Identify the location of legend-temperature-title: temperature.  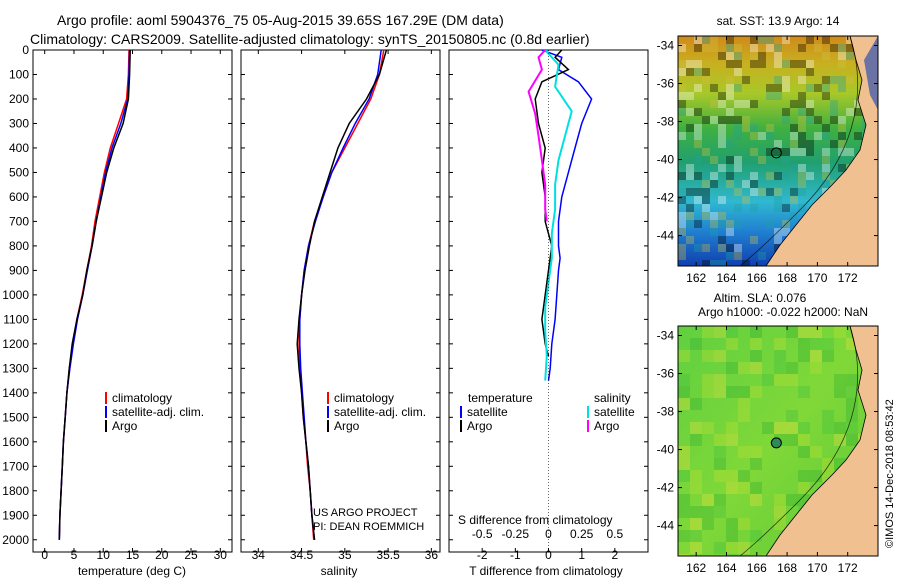
(500, 398).